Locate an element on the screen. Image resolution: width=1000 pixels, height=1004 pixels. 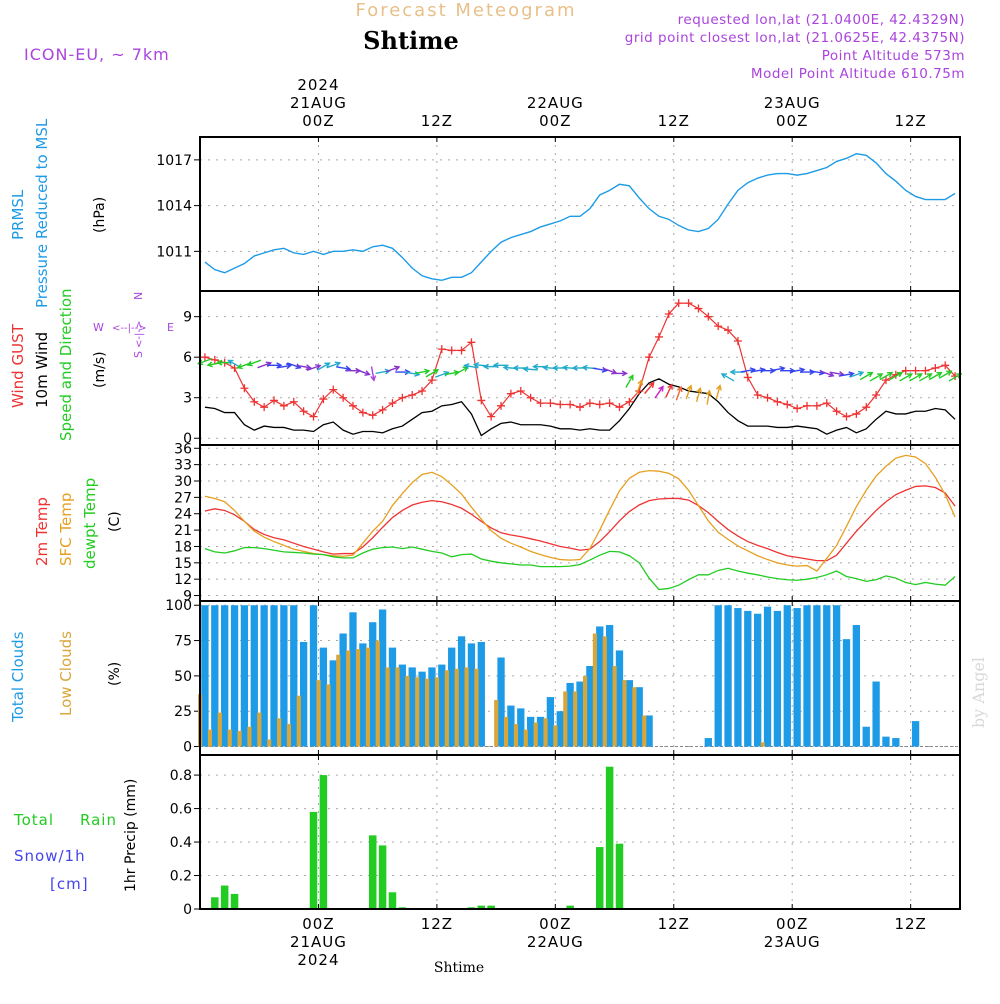
time-label-line: 00Z is located at coordinates (318, 924).